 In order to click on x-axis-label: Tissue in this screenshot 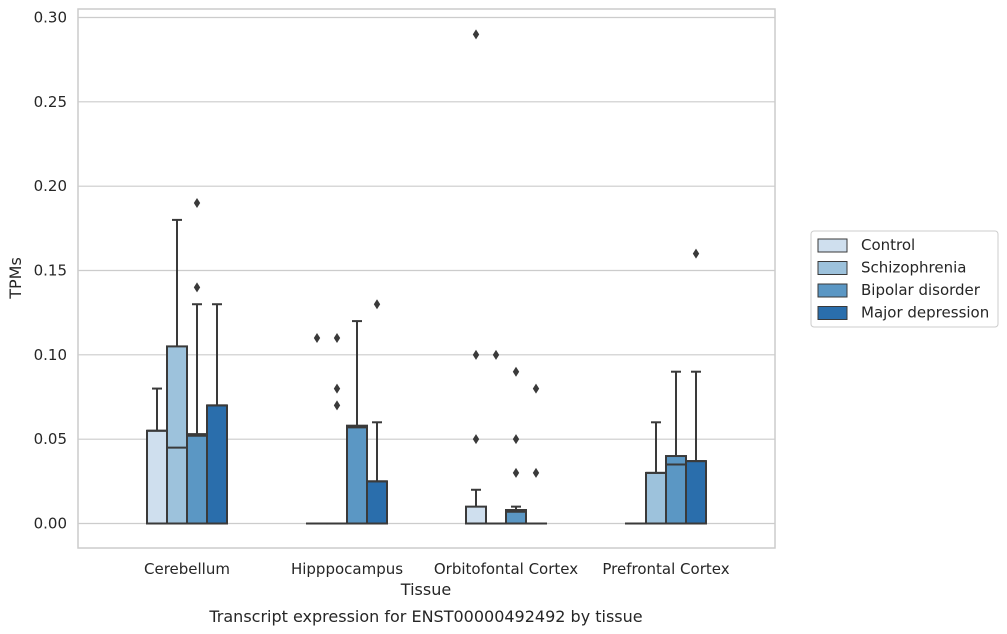, I will do `click(425, 589)`.